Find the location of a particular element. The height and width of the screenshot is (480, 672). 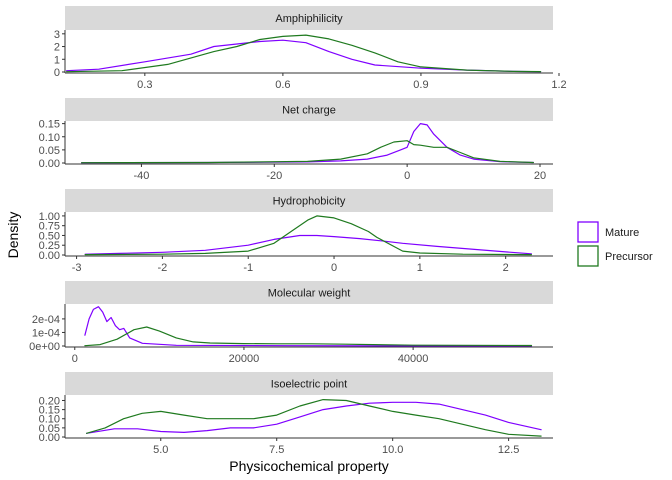

strip-title-isoelectric-point: Isoelectric point is located at coordinates (309, 385).